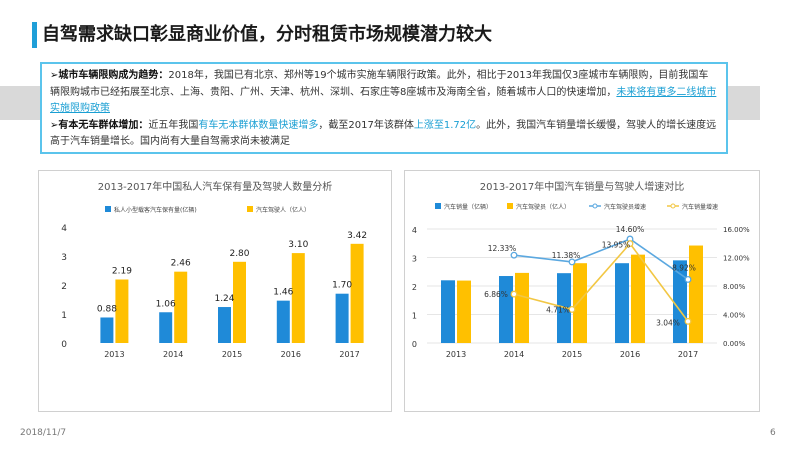 The height and width of the screenshot is (450, 800). Describe the element at coordinates (601, 259) in the screenshot. I see `driver-growth-line` at that location.